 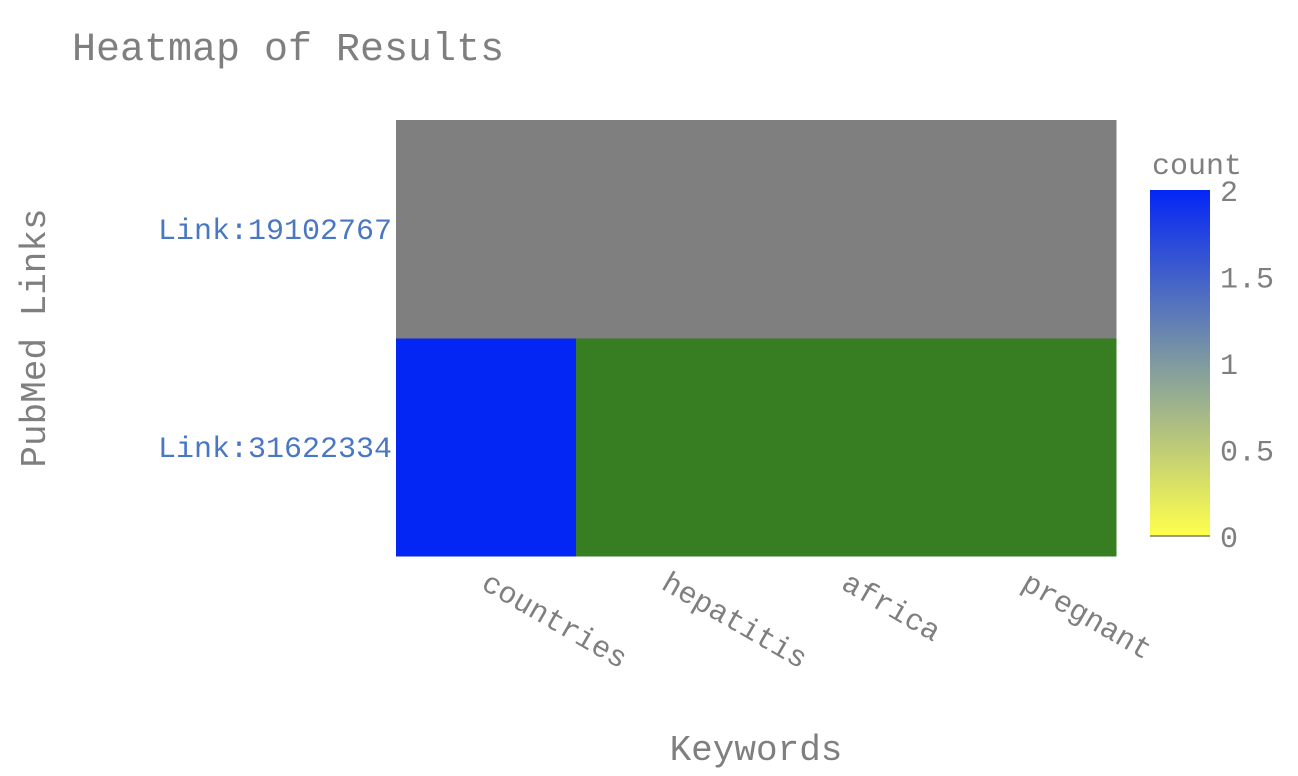 What do you see at coordinates (275, 450) in the screenshot?
I see `y-tick-link: Link:31622334` at bounding box center [275, 450].